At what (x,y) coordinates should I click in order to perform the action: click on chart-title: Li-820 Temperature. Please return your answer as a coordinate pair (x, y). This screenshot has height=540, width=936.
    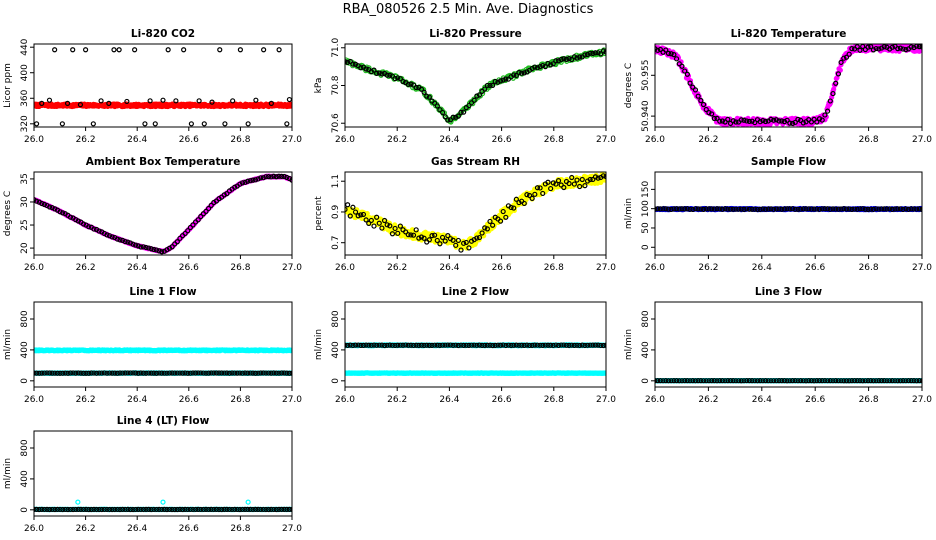
    Looking at the image, I should click on (789, 34).